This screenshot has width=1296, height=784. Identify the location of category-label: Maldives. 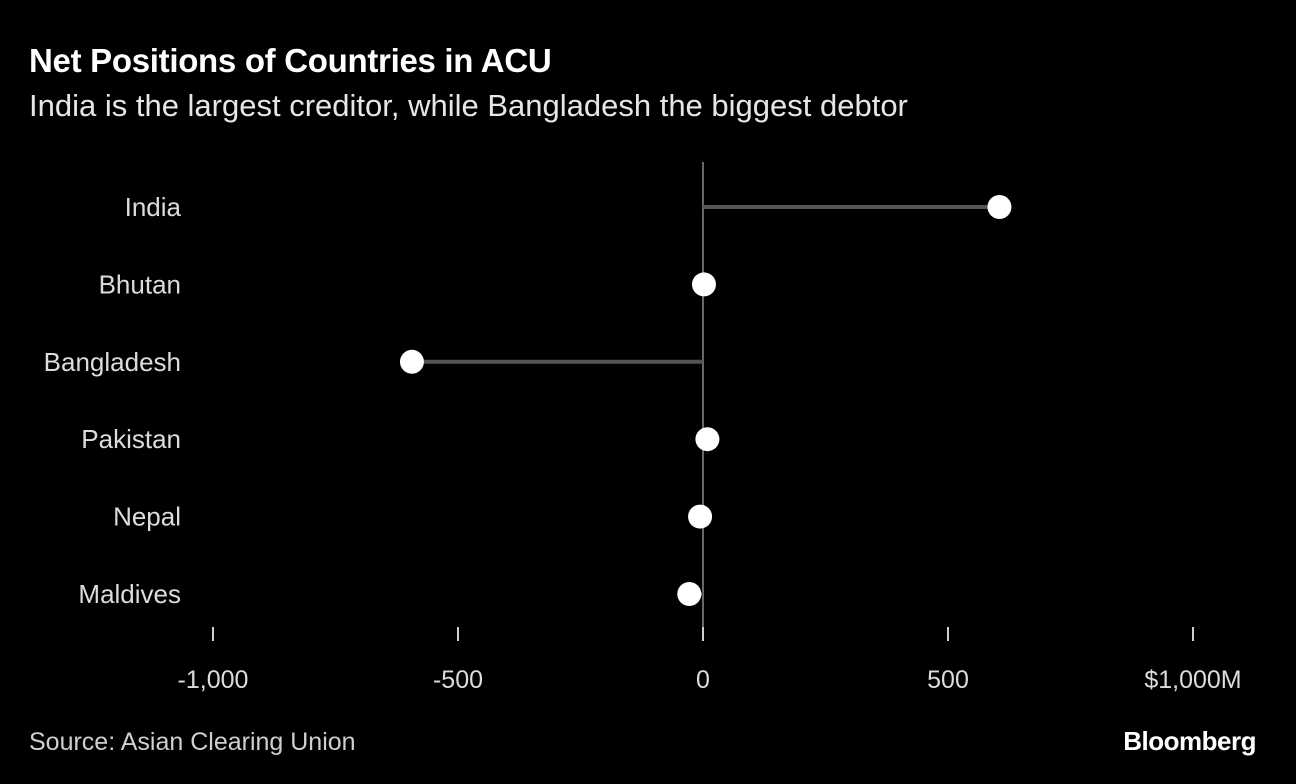
(129, 594).